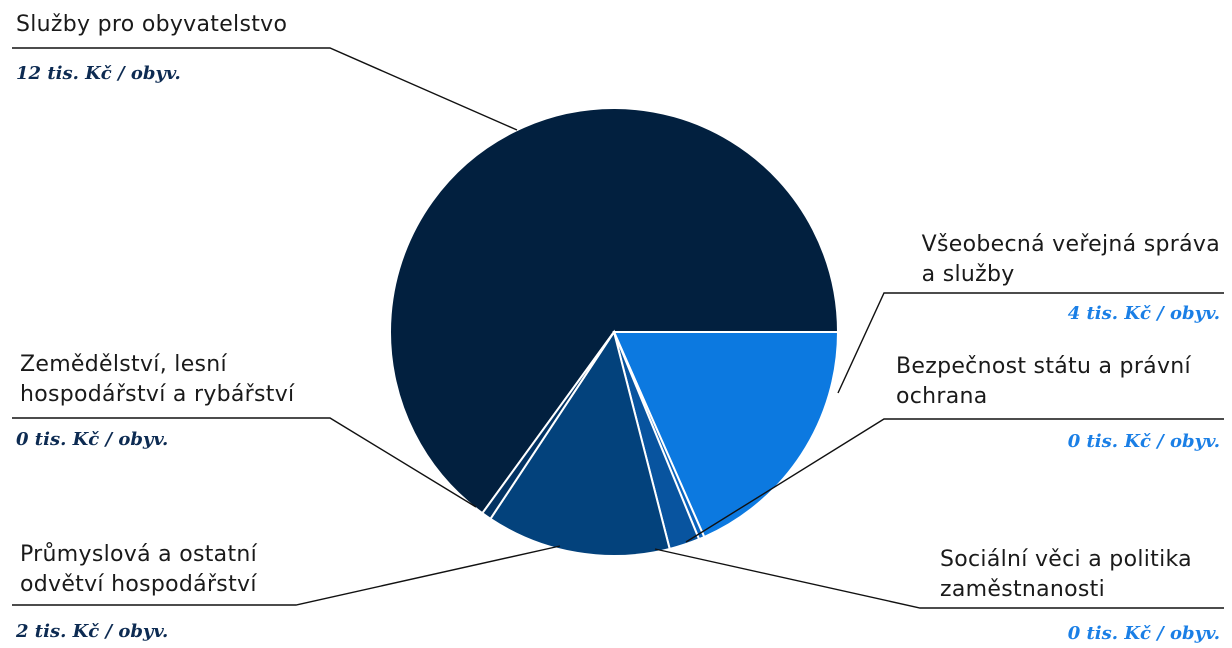 This screenshot has width=1232, height=648. What do you see at coordinates (1066, 575) in the screenshot?
I see `slice-label-socialni: Sociální věci a politika zaměstnanosti` at bounding box center [1066, 575].